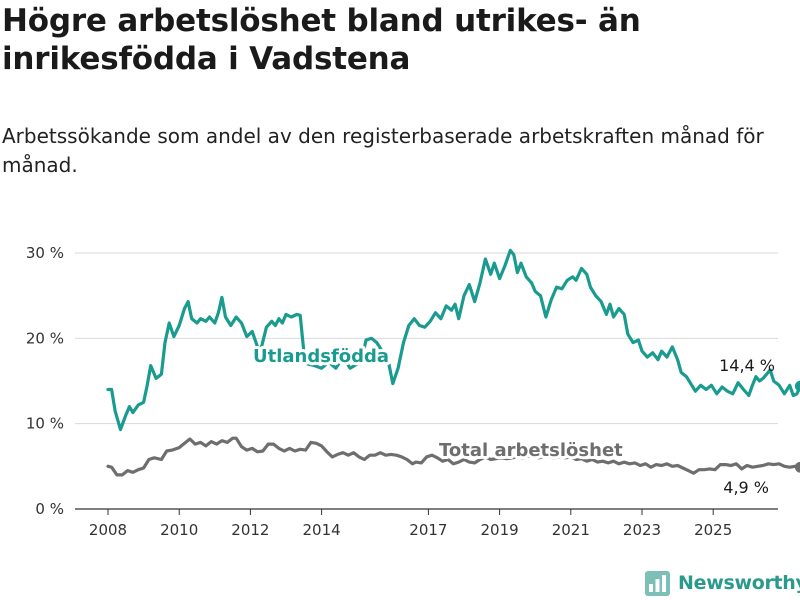 Image resolution: width=800 pixels, height=600 pixels. Describe the element at coordinates (45, 424) in the screenshot. I see `y-tick-label: 10 %` at that location.